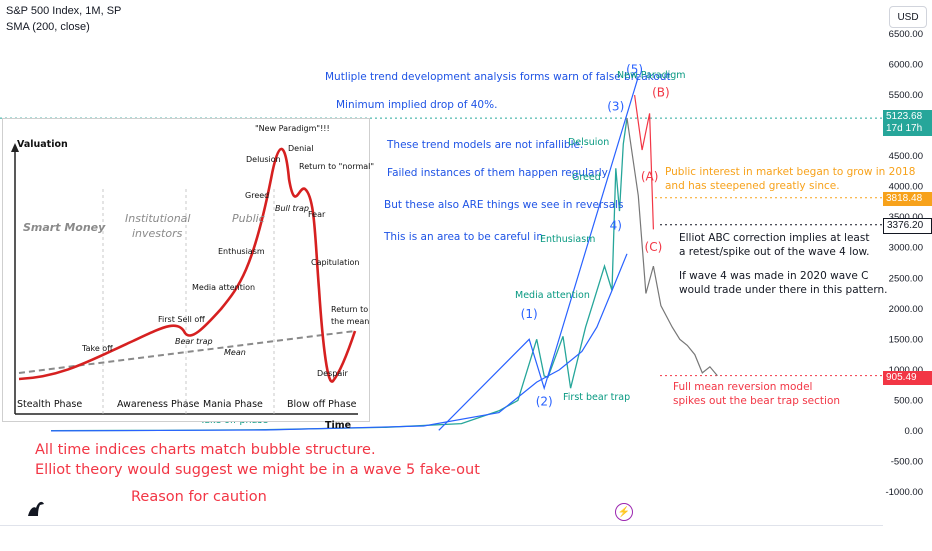 Image resolution: width=932 pixels, height=551 pixels. What do you see at coordinates (317, 214) in the screenshot?
I see `inset-fear: Fear` at bounding box center [317, 214].